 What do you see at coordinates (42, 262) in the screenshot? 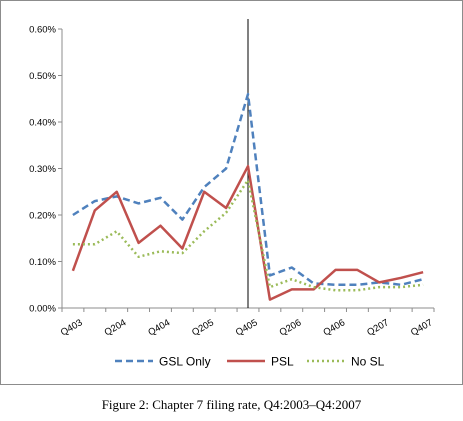
I see `y-tick-label: 0.10%` at bounding box center [42, 262].